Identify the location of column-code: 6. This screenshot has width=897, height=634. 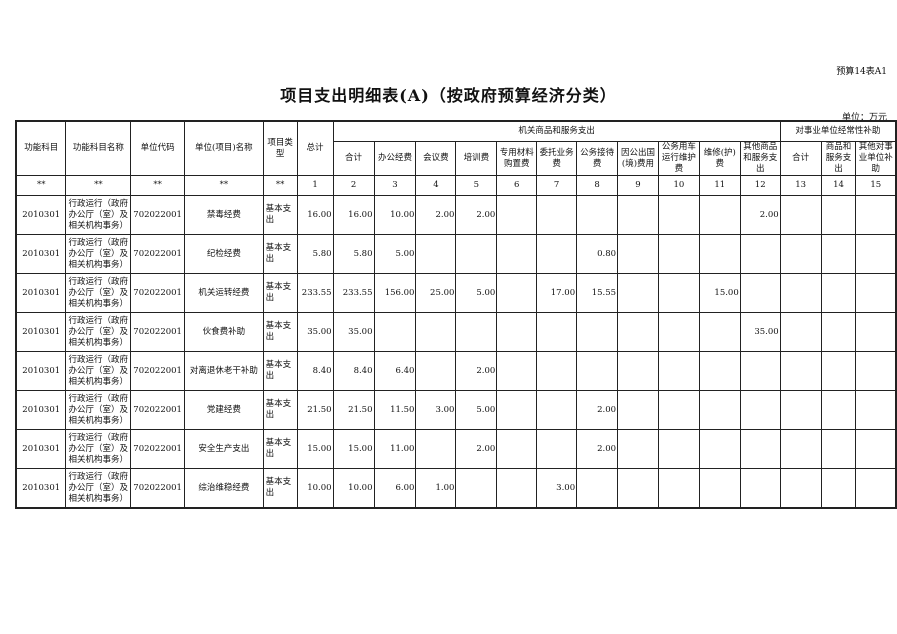
(517, 185).